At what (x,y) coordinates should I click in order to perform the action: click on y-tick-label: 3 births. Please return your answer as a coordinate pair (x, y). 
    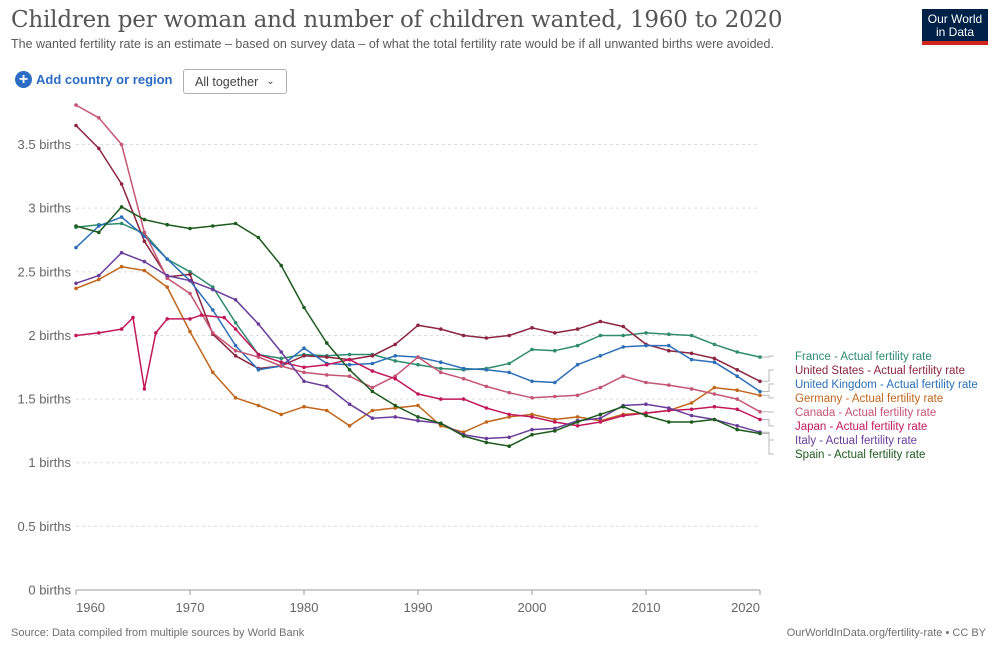
    Looking at the image, I should click on (49, 208).